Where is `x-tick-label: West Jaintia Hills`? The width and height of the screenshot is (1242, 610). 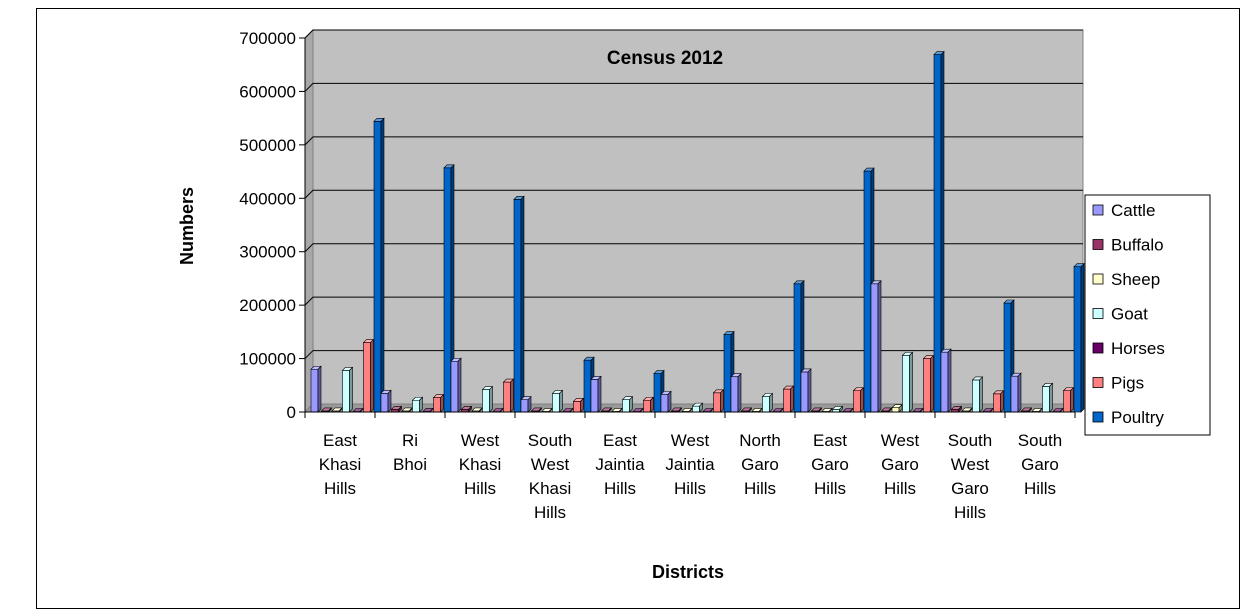 x-tick-label: West Jaintia Hills is located at coordinates (690, 464).